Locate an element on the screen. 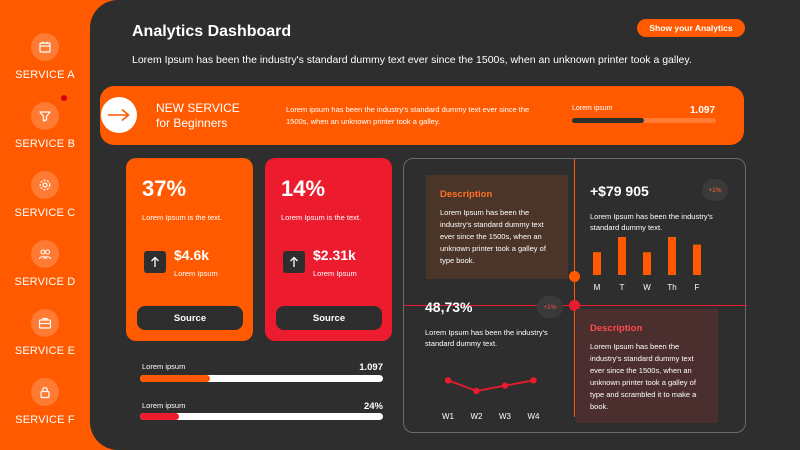 This screenshot has width=800, height=450. banner-title: NEW SERVICE for Beginners is located at coordinates (198, 116).